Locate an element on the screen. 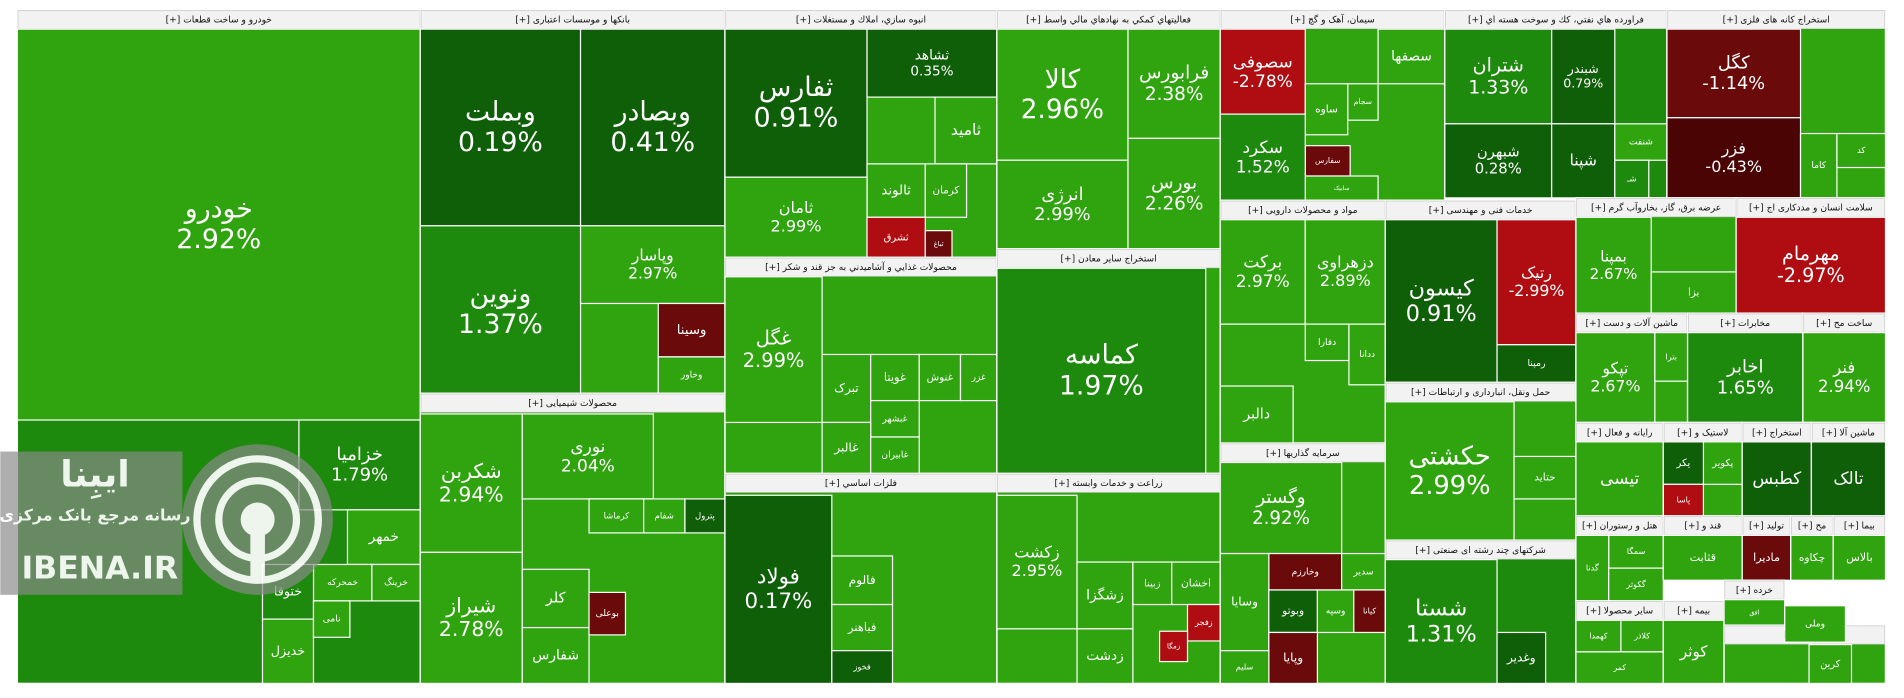 The height and width of the screenshot is (698, 1904). tile-name: ثامید is located at coordinates (966, 130).